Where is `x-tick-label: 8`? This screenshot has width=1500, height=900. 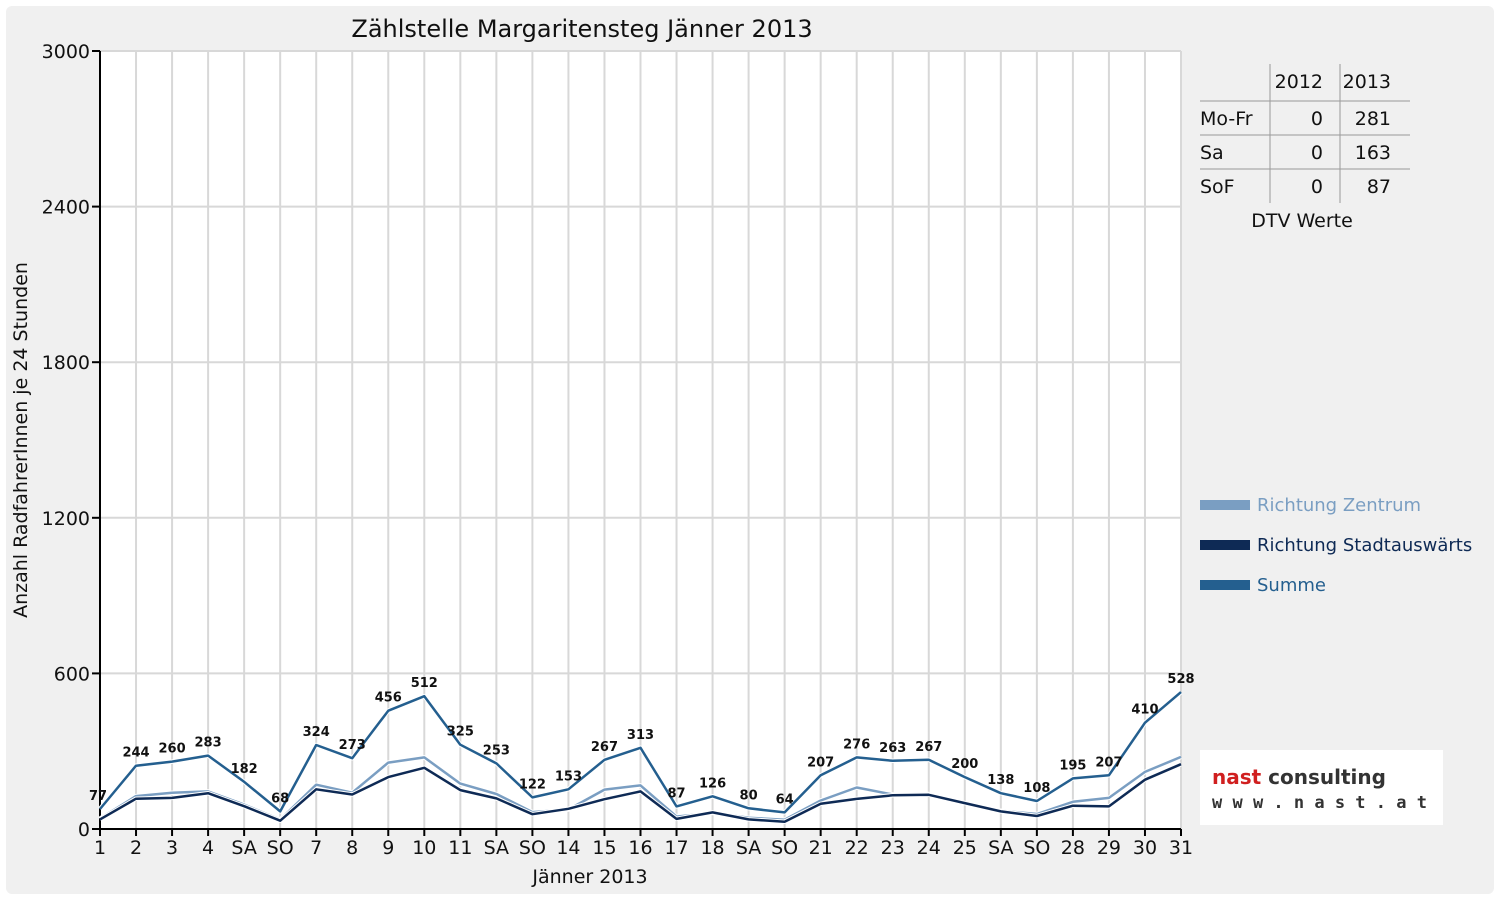
x-tick-label: 8 is located at coordinates (352, 848).